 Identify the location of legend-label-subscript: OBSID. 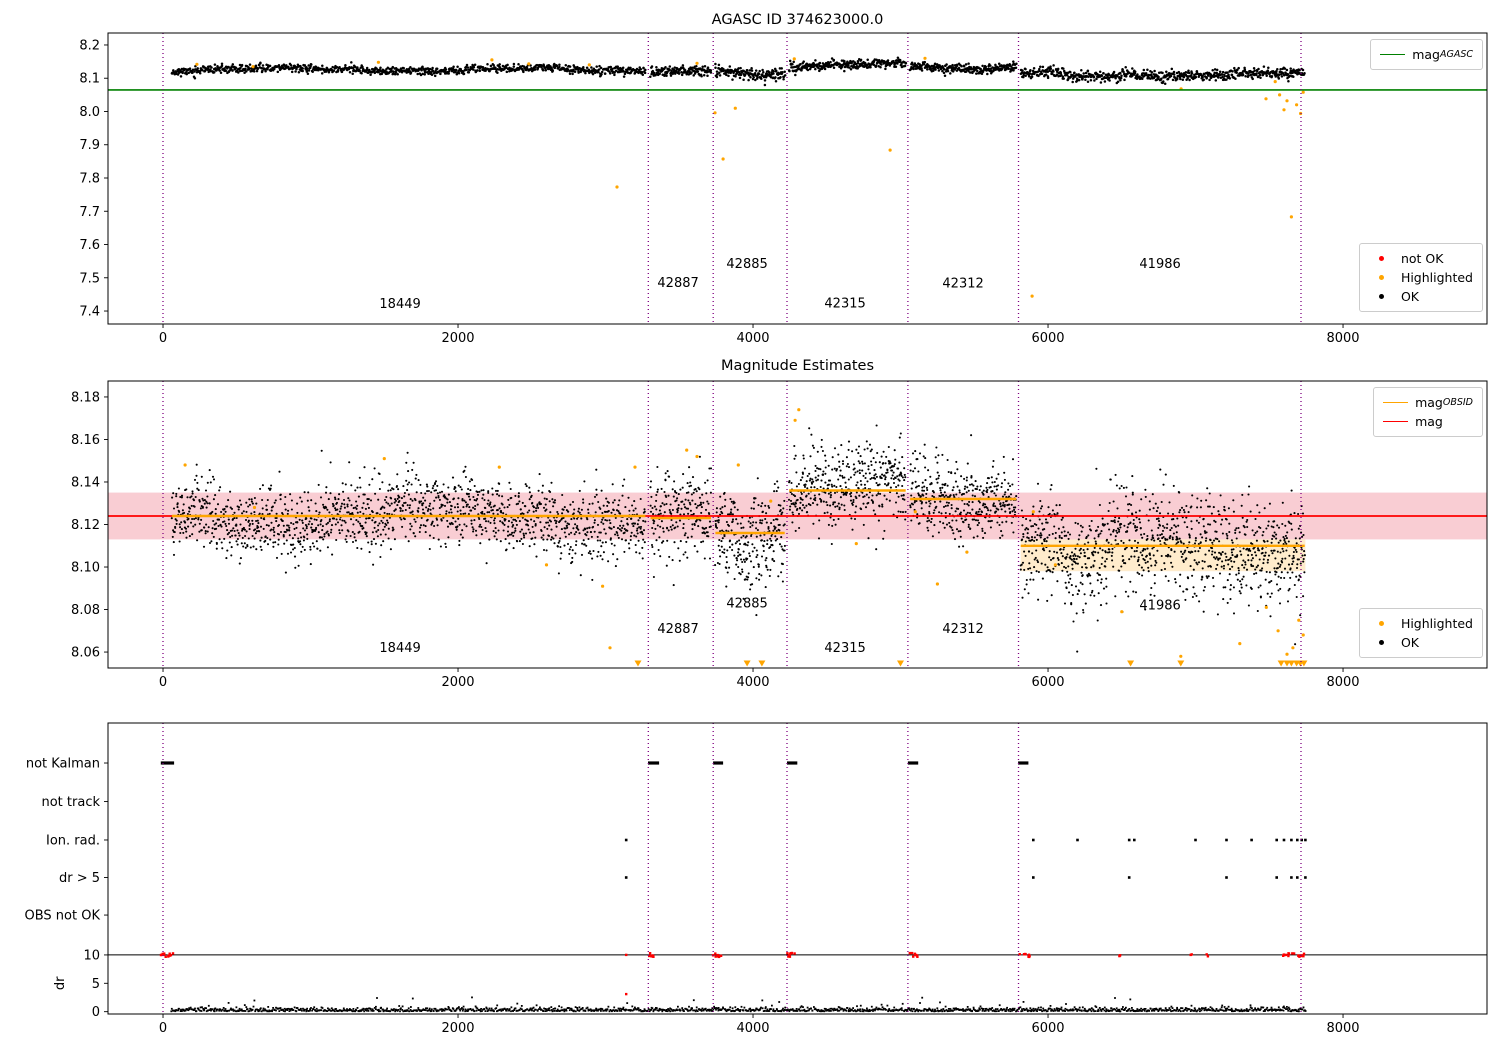
(1457, 402).